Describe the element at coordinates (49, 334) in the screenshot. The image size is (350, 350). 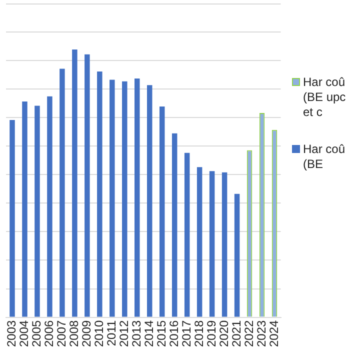
I see `x-tick-label: 2006` at that location.